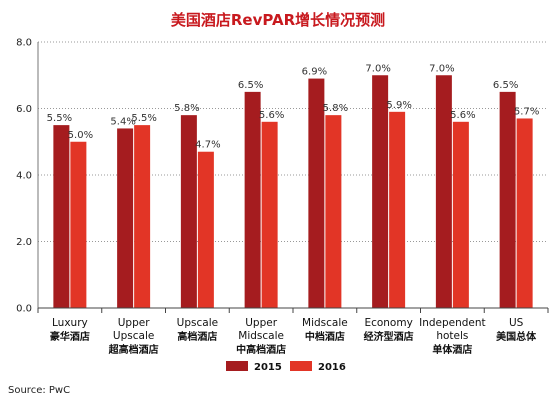  Describe the element at coordinates (39, 390) in the screenshot. I see `source-note: Source: PwC` at that location.